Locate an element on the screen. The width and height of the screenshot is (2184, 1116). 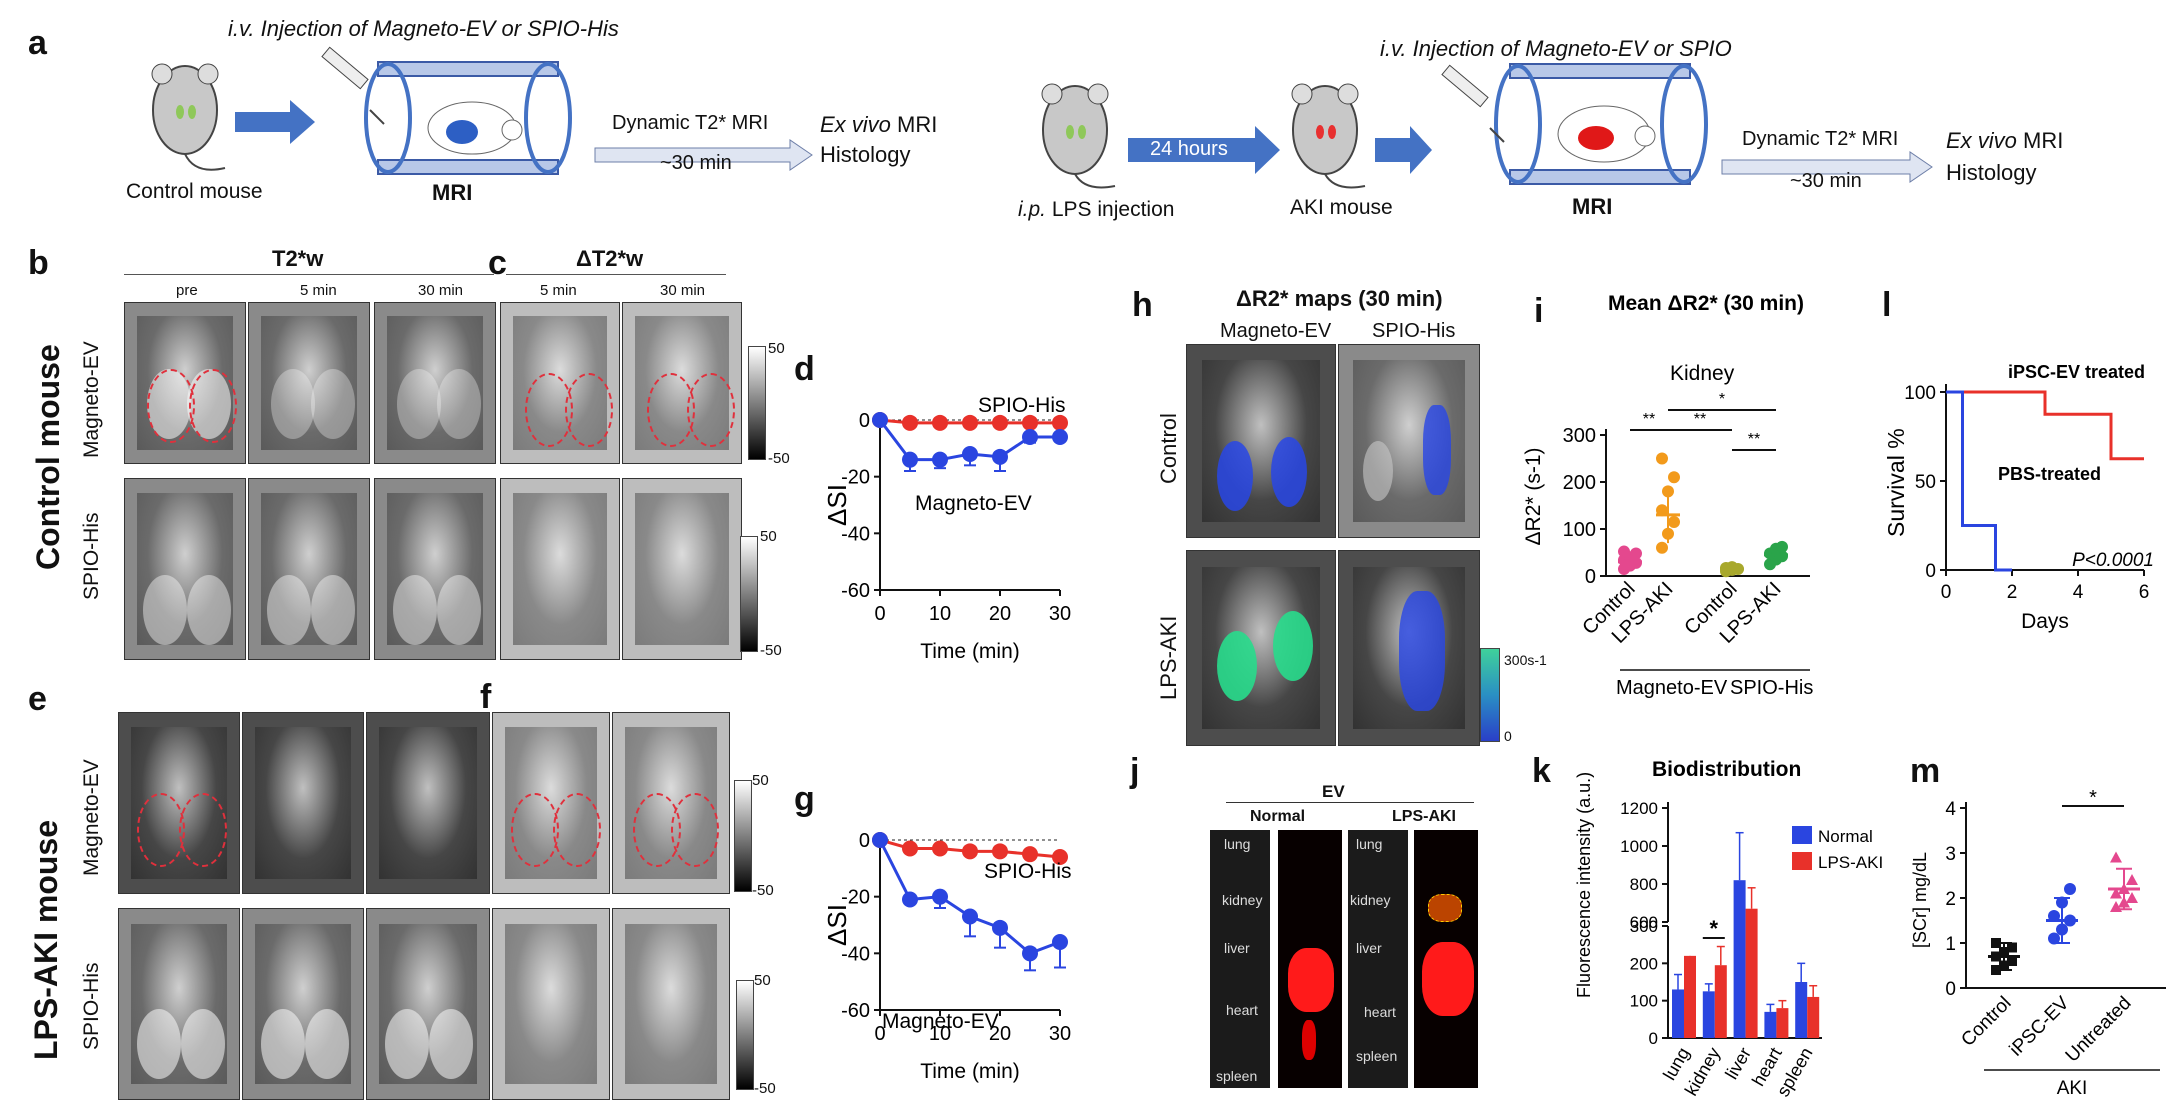
y-axis-label: Survival % is located at coordinates (1896, 482).